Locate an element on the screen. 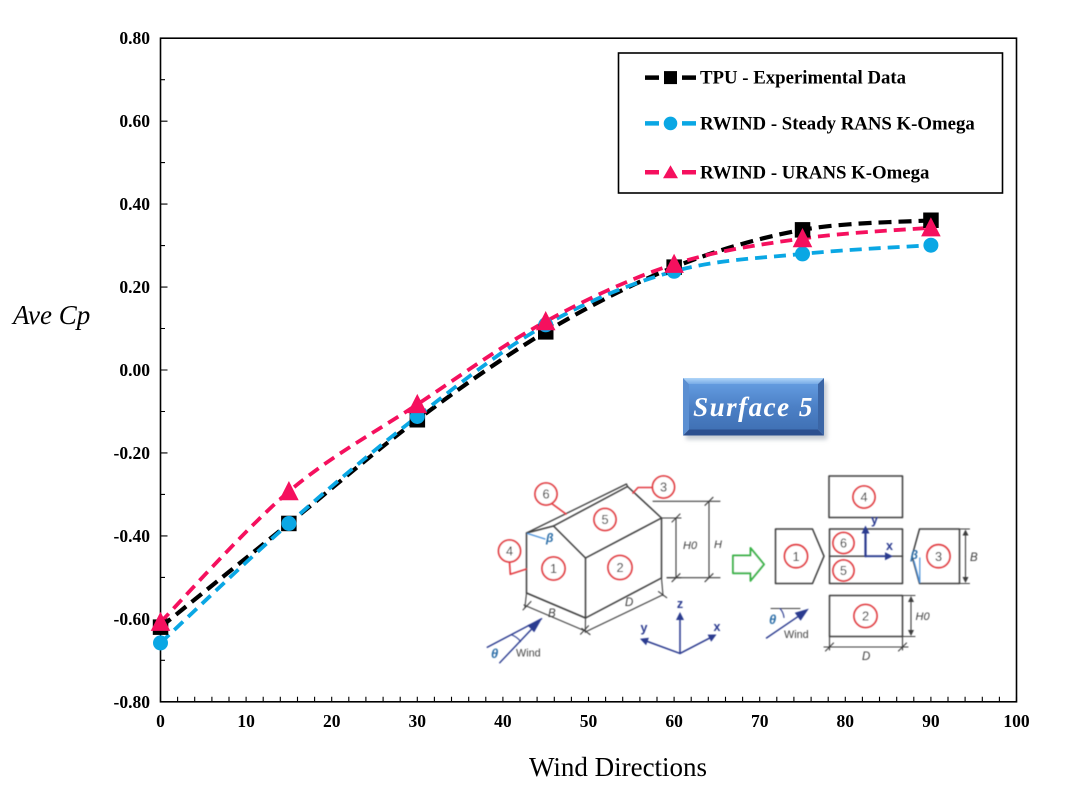 The width and height of the screenshot is (1073, 794). svg-text: 90 is located at coordinates (931, 721).